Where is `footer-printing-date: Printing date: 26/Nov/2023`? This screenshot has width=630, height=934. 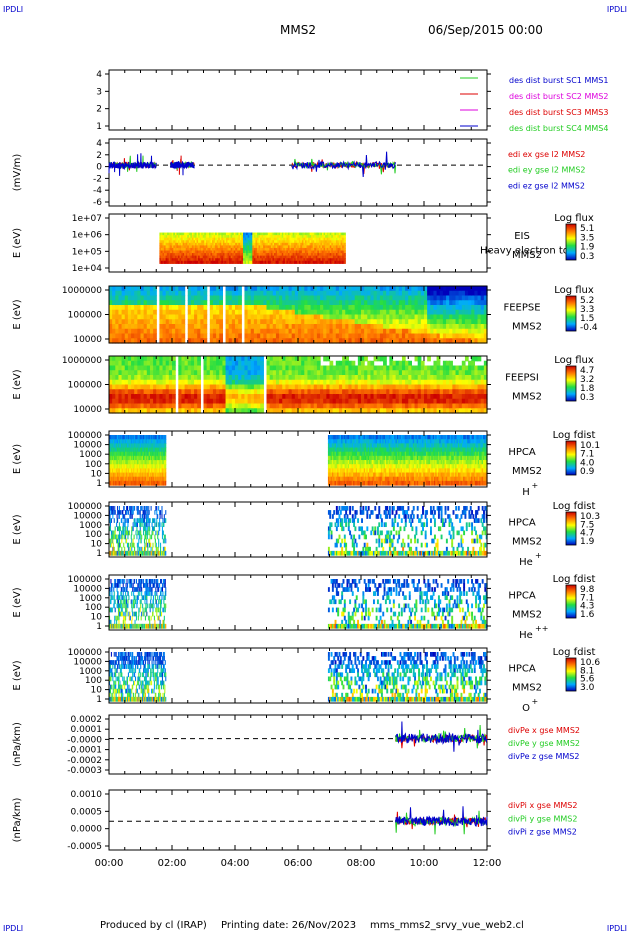
footer-printing-date: Printing date: 26/Nov/2023 is located at coordinates (288, 925).